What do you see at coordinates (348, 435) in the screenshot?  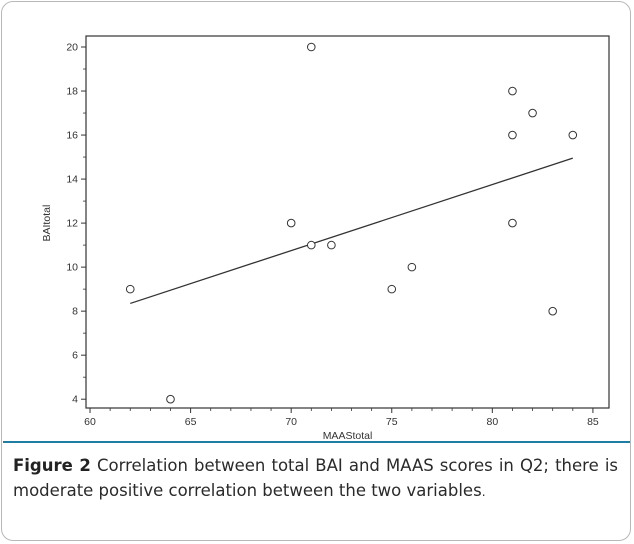 I see `x-axis-label: MAAStotal` at bounding box center [348, 435].